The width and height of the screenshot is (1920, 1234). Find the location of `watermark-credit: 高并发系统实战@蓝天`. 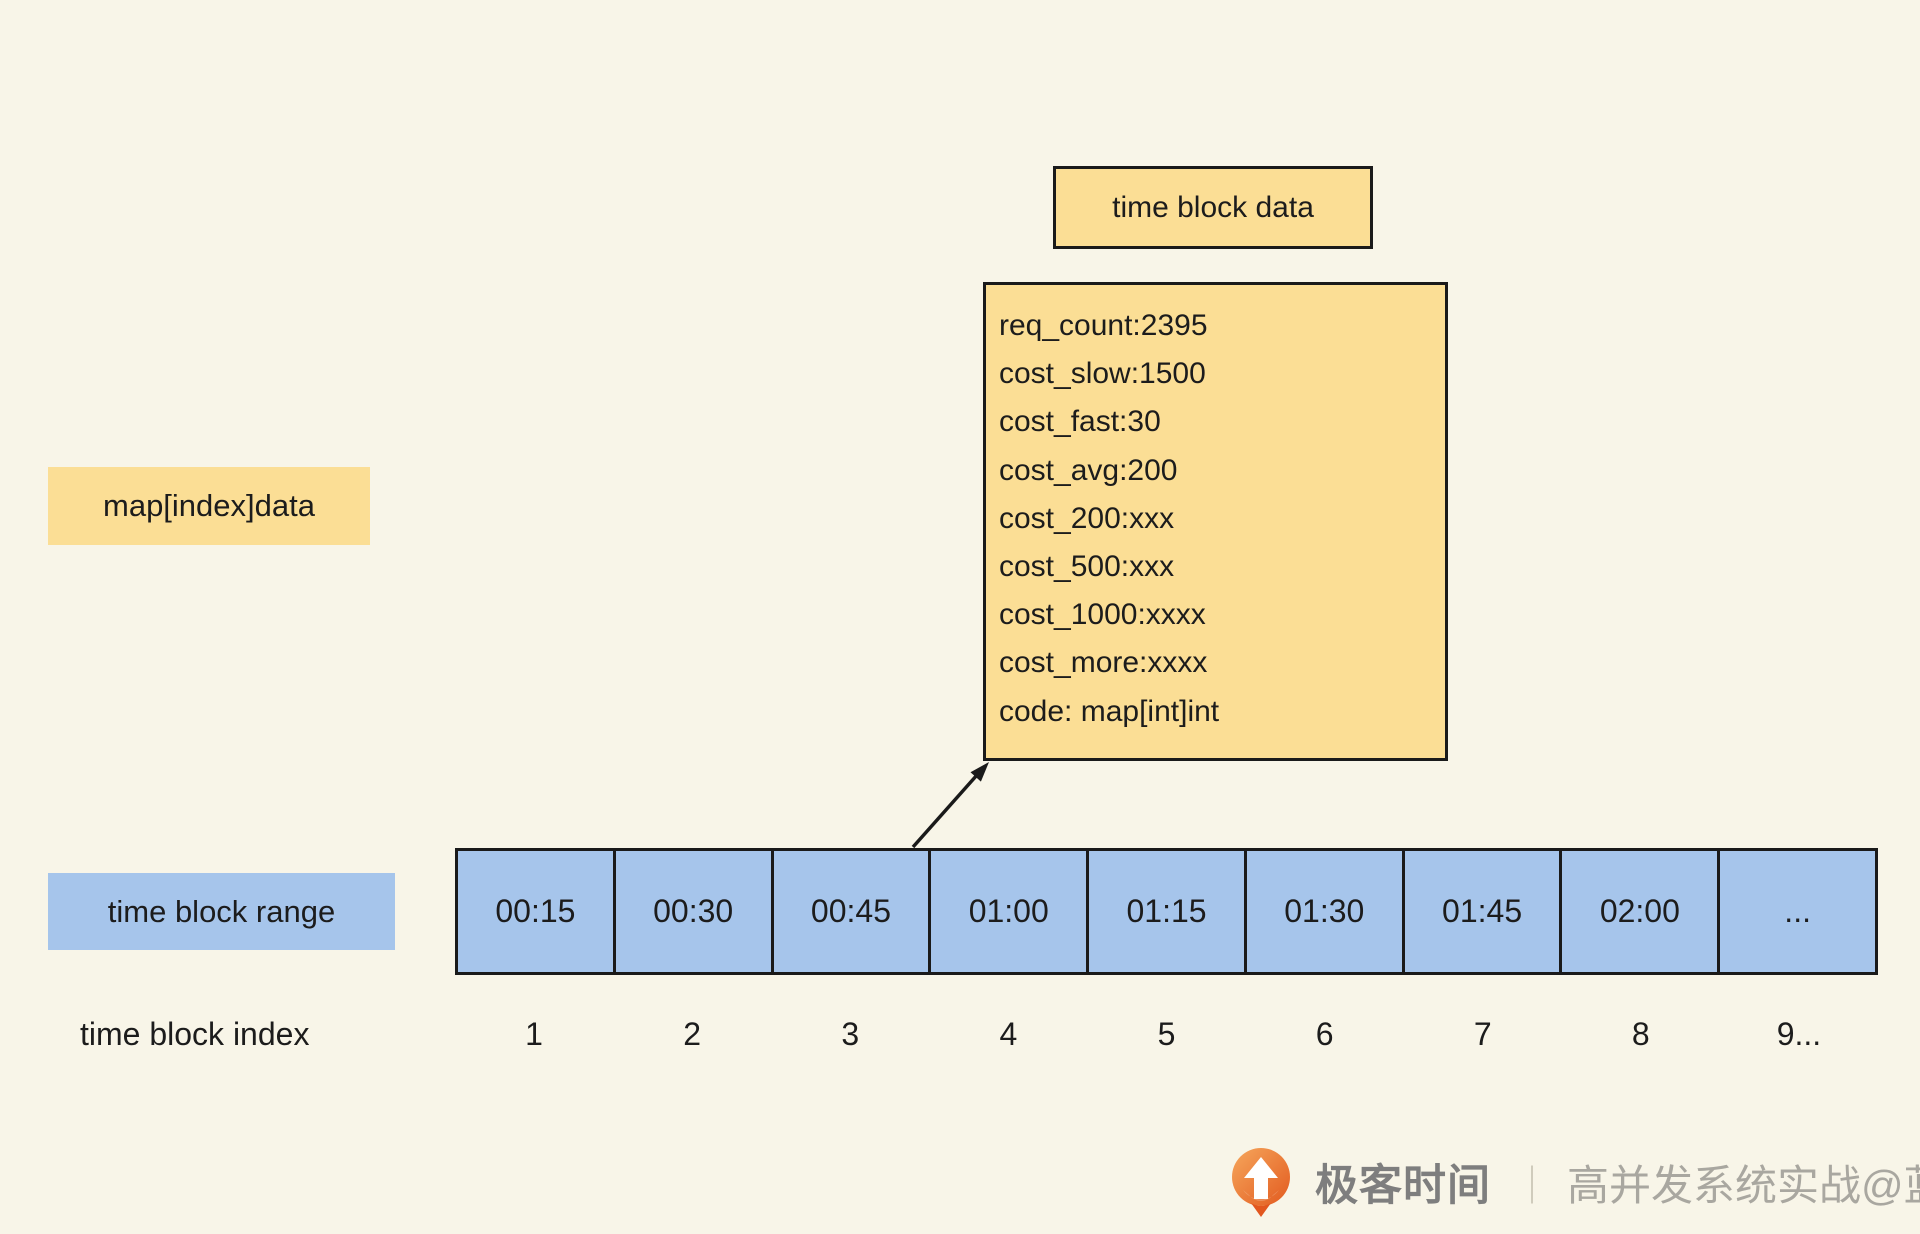

watermark-credit: 高并发系统实战@蓝天 is located at coordinates (1743, 1185).